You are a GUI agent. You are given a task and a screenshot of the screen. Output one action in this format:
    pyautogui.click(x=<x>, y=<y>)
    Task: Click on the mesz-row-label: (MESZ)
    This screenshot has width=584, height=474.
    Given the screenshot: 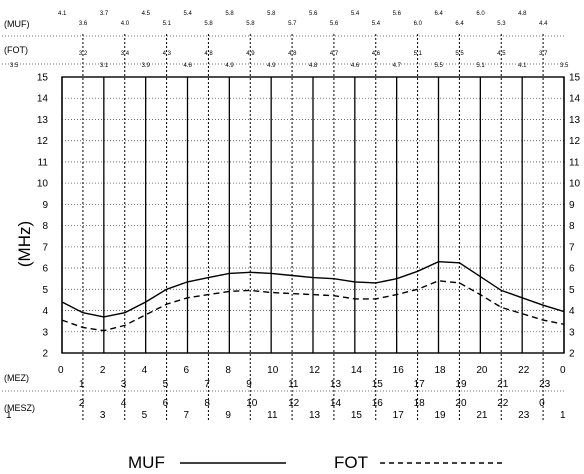 What is the action you would take?
    pyautogui.click(x=19, y=408)
    